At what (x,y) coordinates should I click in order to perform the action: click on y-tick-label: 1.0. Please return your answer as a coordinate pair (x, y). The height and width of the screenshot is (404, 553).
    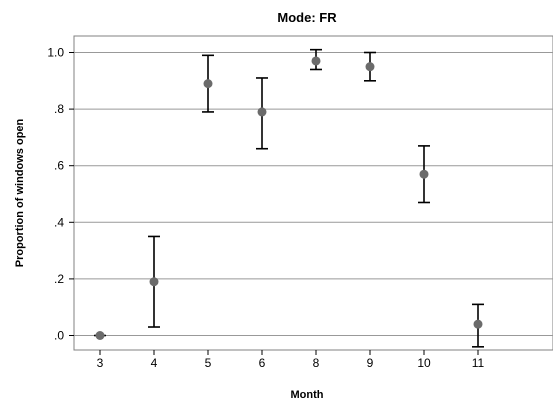
    Looking at the image, I should click on (55, 53).